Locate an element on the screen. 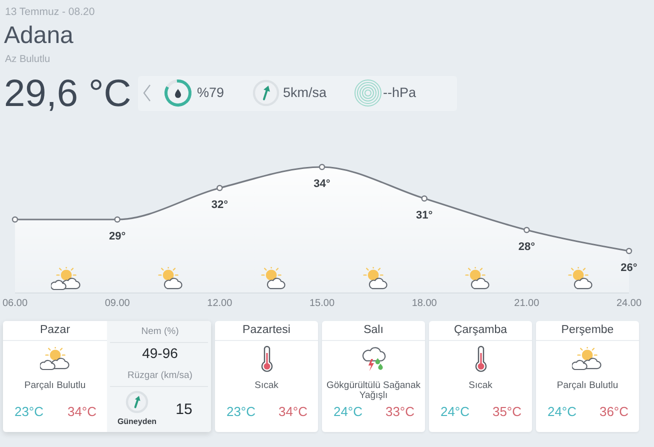  text: 13 Temmuz - 08.20 is located at coordinates (50, 12).